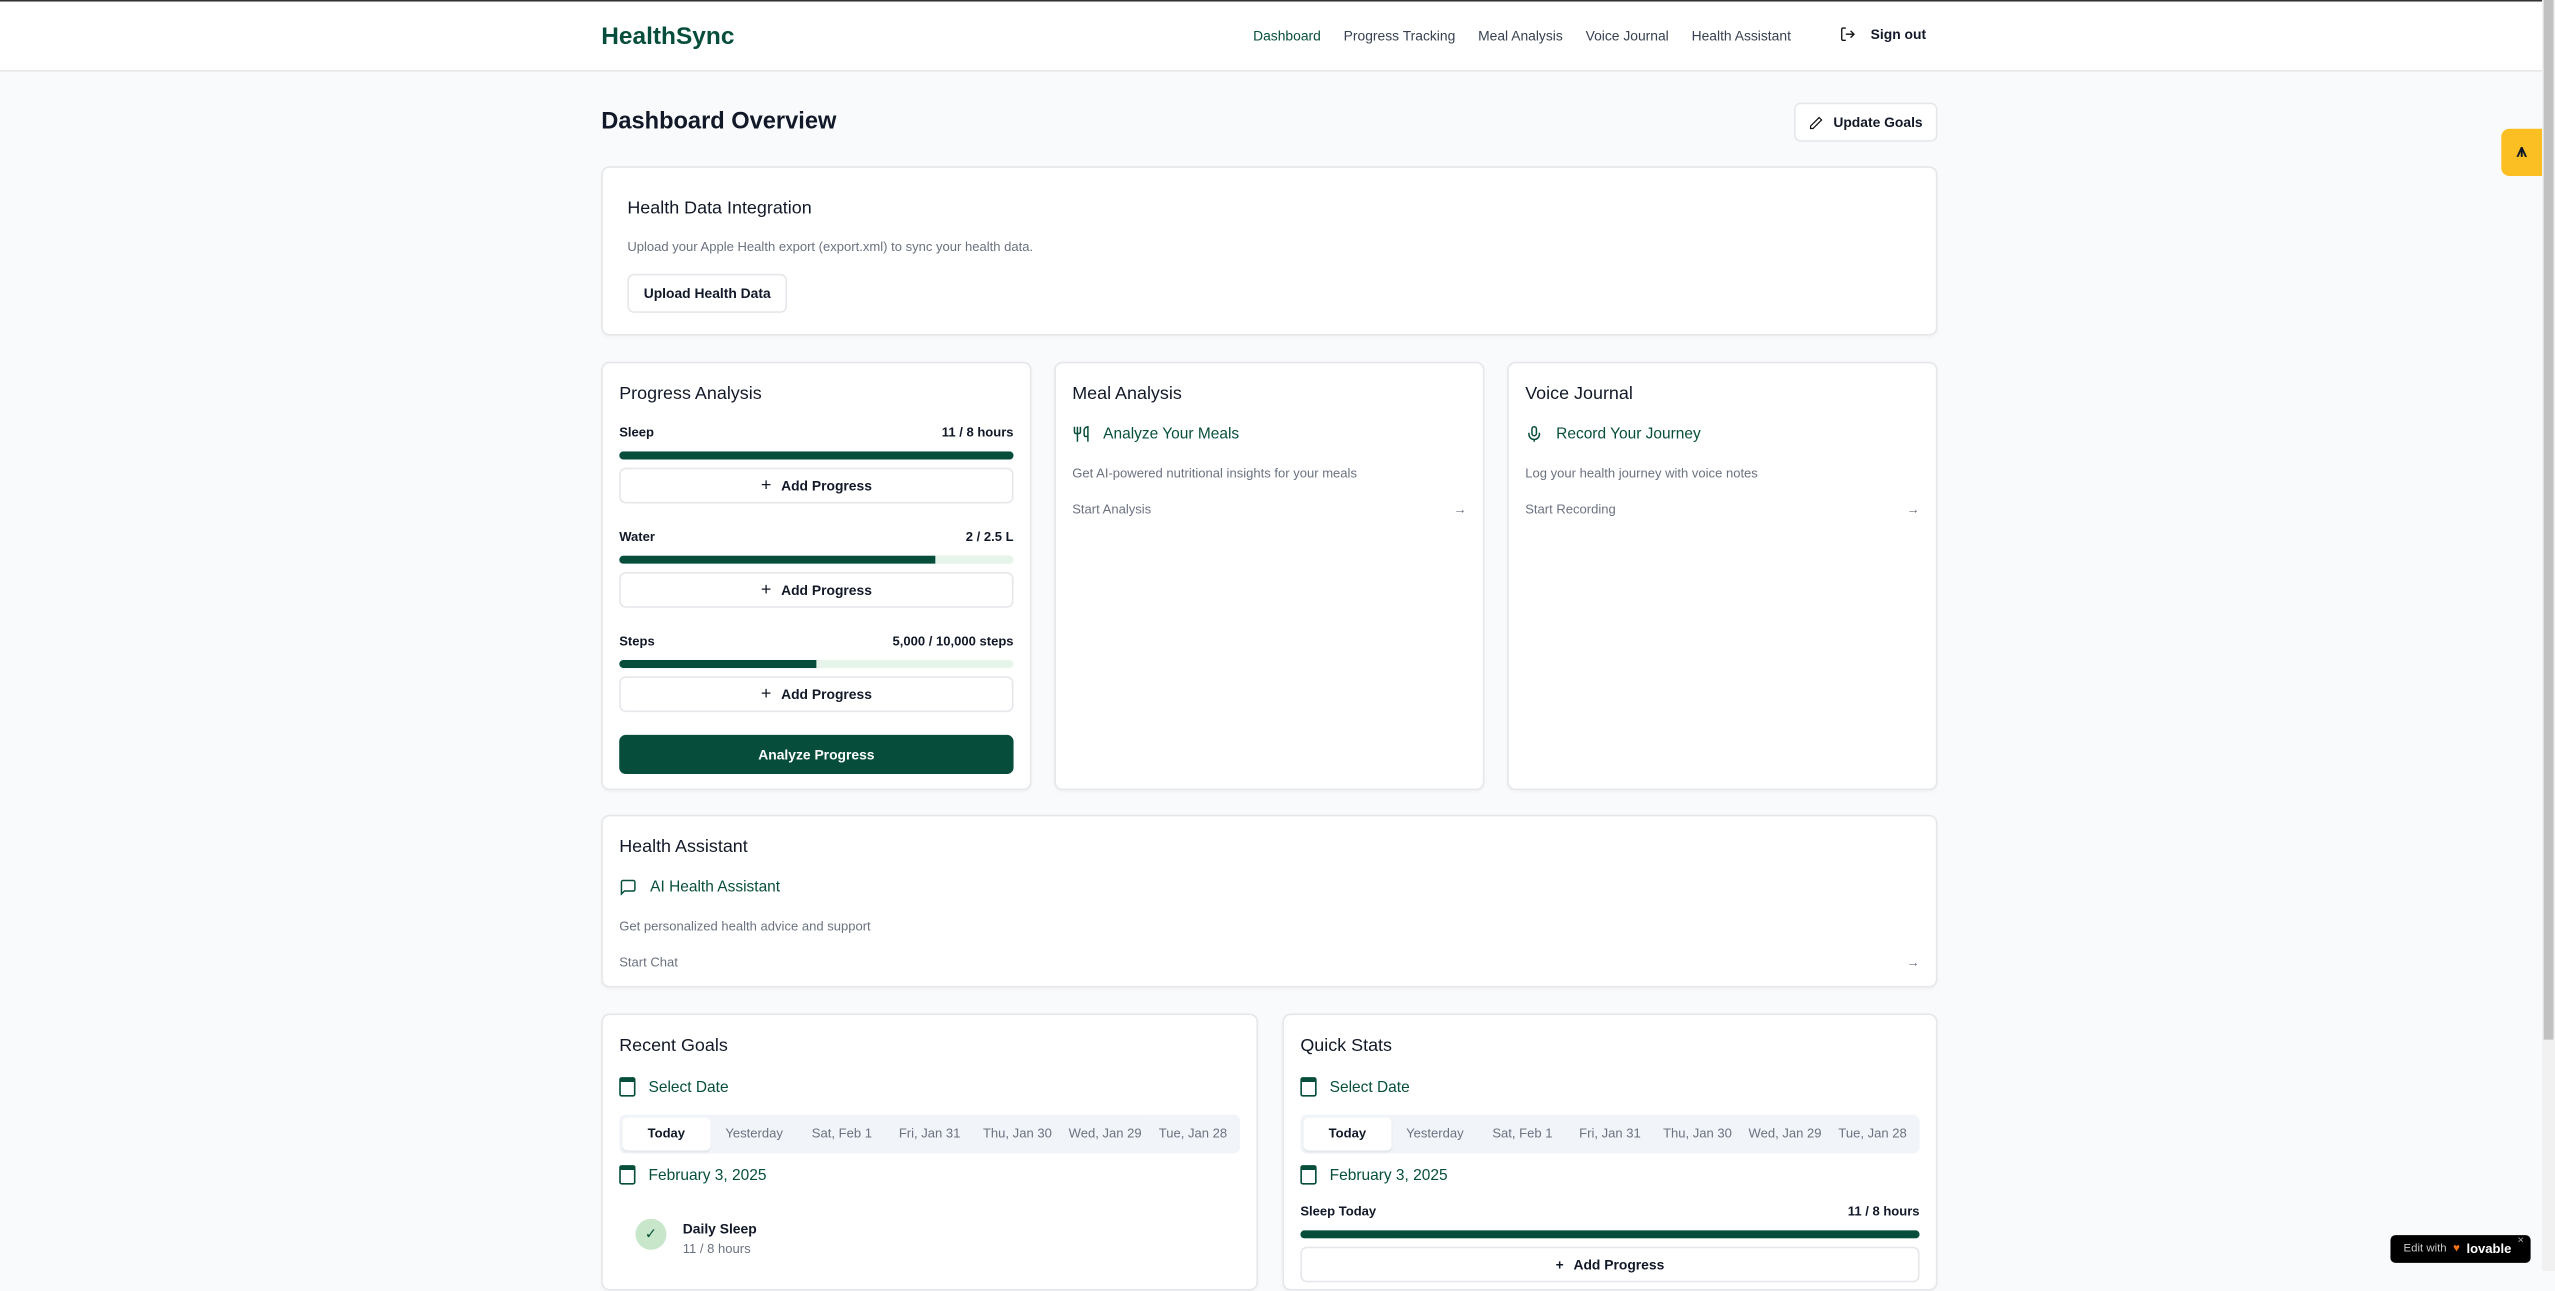  I want to click on feature-title: Analyze Your Meals, so click(1171, 434).